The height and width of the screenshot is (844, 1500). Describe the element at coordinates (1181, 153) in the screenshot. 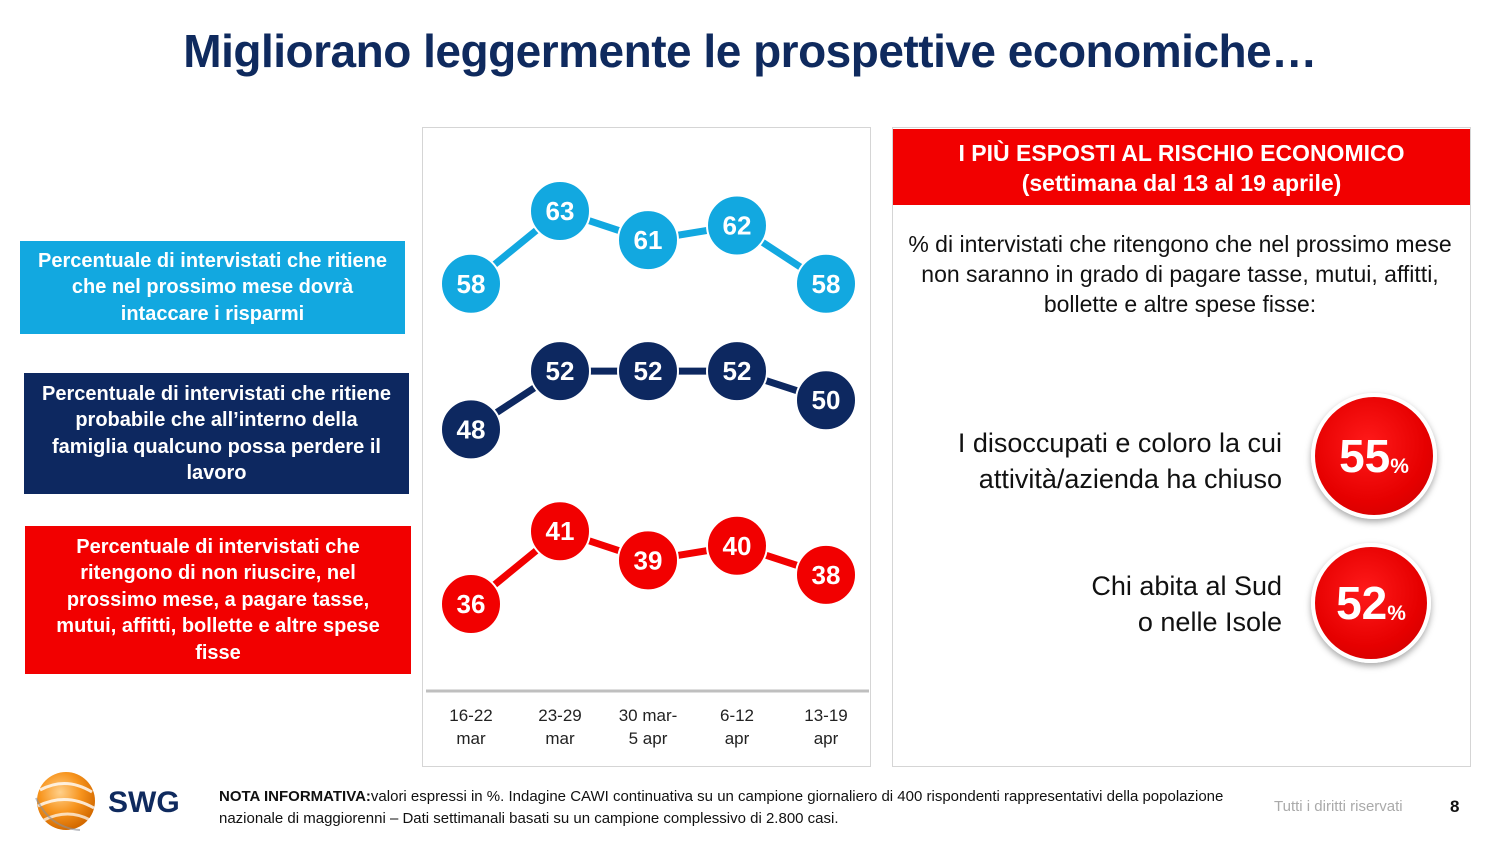

I see `risk-header-title: I PIÙ ESPOSTI AL RISCHIO ECONOMICO` at that location.